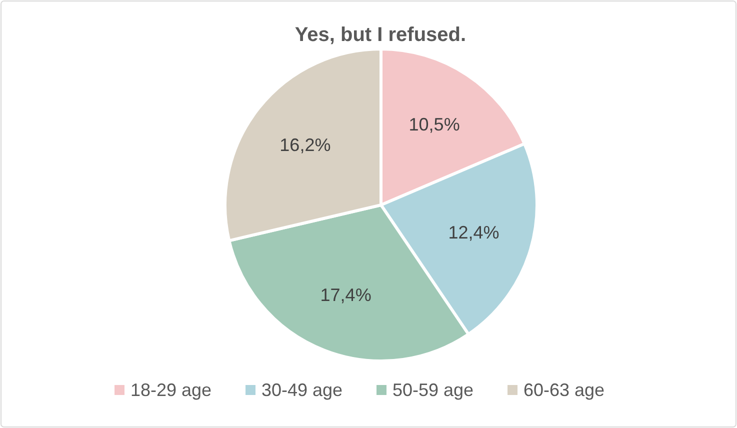  Describe the element at coordinates (433, 390) in the screenshot. I see `legend-label: 50-59 age` at that location.